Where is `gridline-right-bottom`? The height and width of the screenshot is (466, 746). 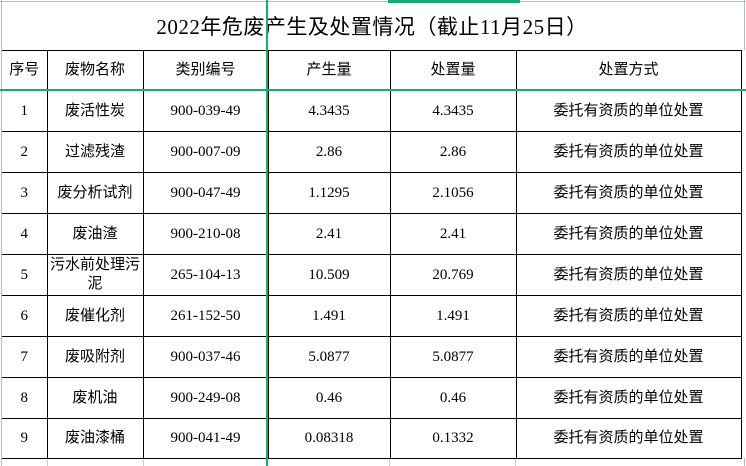 gridline-right-bottom is located at coordinates (744, 462).